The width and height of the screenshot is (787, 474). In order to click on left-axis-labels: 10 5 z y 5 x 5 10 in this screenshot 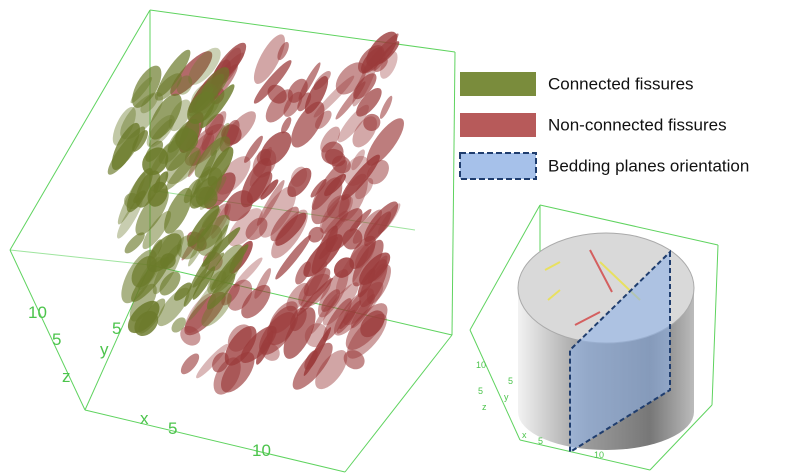, I will do `click(149, 381)`.